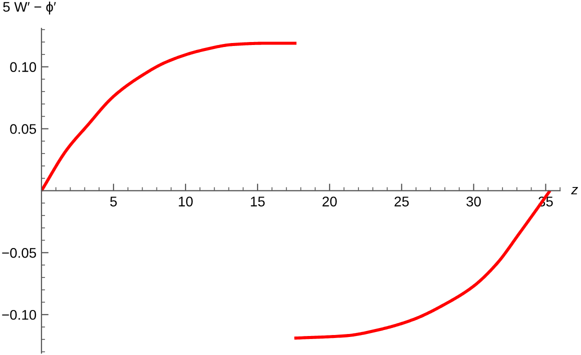 The width and height of the screenshot is (581, 355). What do you see at coordinates (19, 315) in the screenshot?
I see `y-tick-label: −0.10` at bounding box center [19, 315].